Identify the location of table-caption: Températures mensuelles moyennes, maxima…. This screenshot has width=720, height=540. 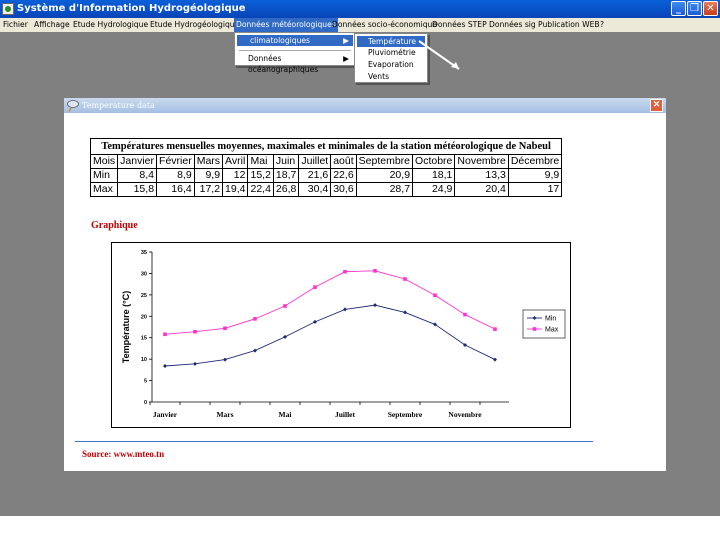
(326, 146).